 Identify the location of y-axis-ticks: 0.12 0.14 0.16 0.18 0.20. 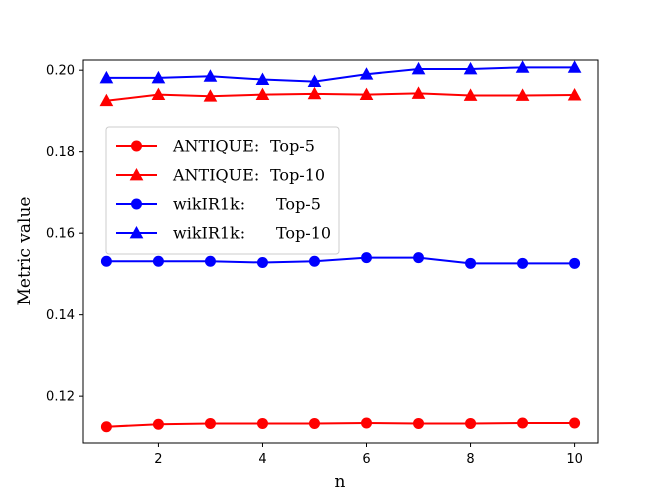
(64, 234).